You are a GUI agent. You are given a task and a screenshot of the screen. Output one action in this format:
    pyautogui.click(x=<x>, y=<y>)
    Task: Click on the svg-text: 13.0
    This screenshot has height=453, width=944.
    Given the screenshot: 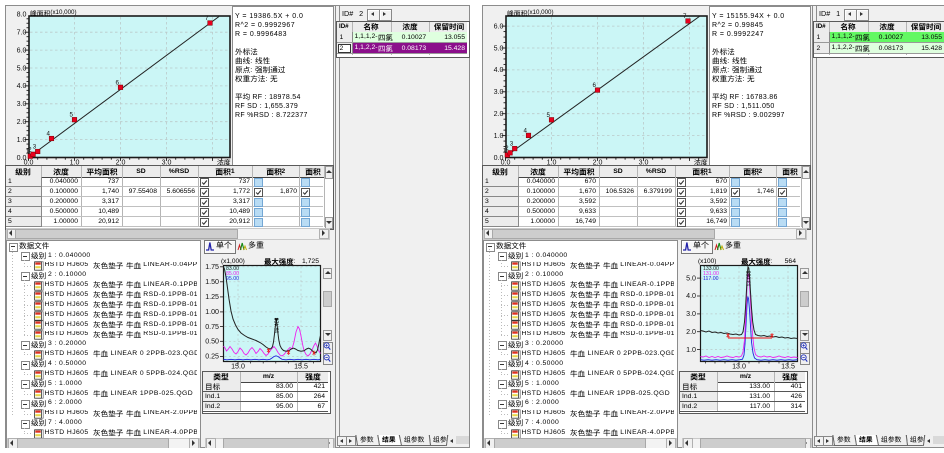 What is the action you would take?
    pyautogui.click(x=739, y=366)
    